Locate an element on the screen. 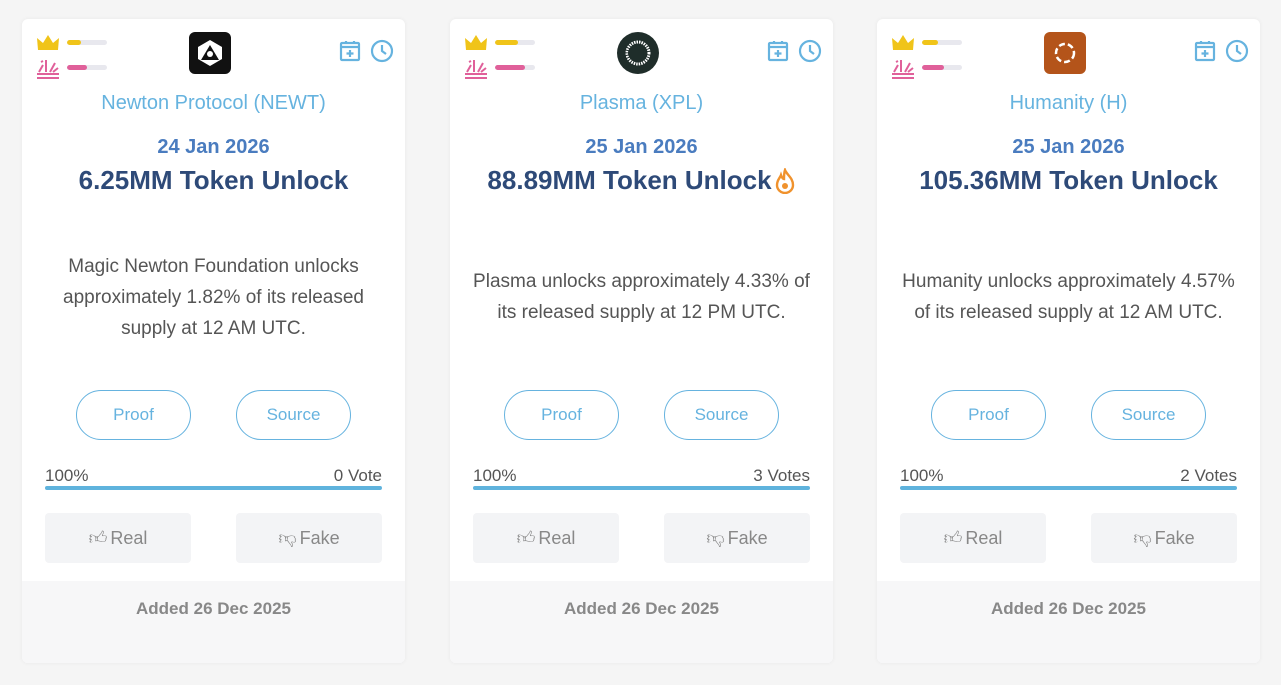 The height and width of the screenshot is (685, 1281). token-name: Plasma (XPL) is located at coordinates (641, 103).